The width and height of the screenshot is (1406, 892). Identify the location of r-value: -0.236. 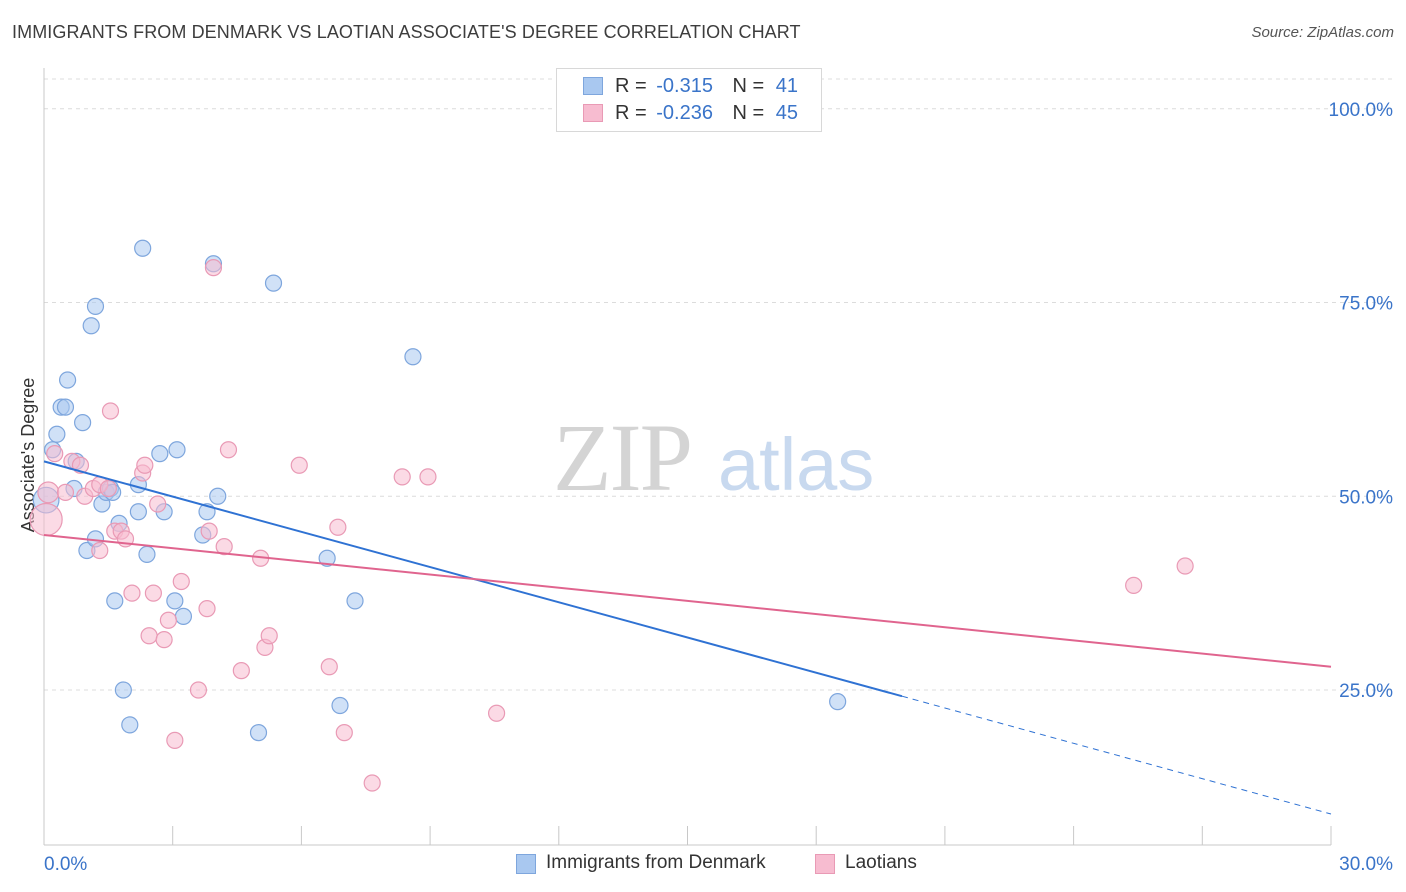
(684, 113).